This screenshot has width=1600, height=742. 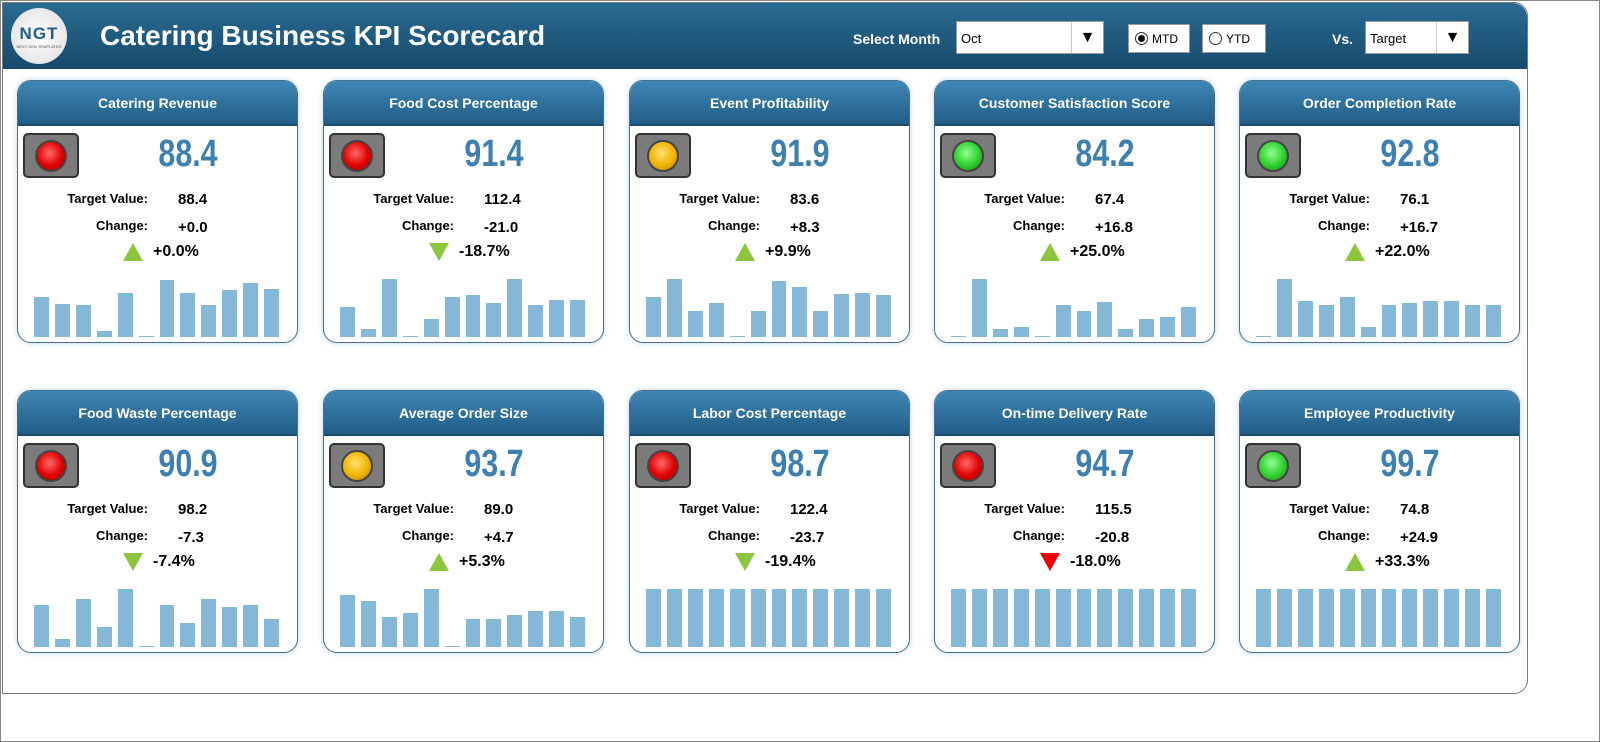 What do you see at coordinates (174, 561) in the screenshot?
I see `change-percent: -7.4%` at bounding box center [174, 561].